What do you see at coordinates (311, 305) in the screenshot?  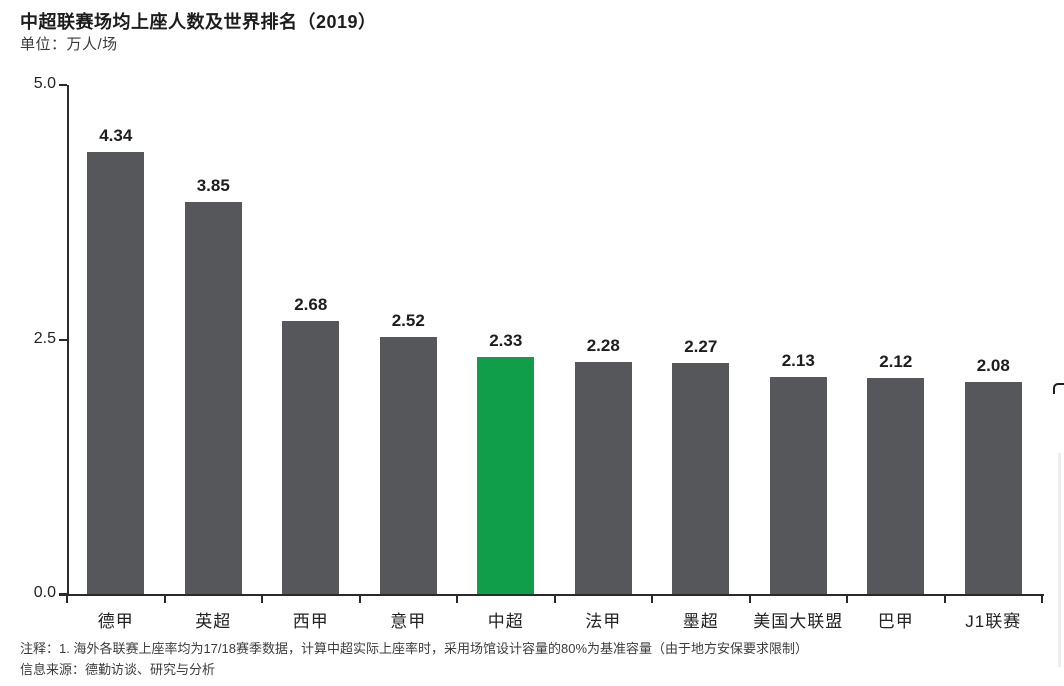 I see `bar-value-label: 2.68` at bounding box center [311, 305].